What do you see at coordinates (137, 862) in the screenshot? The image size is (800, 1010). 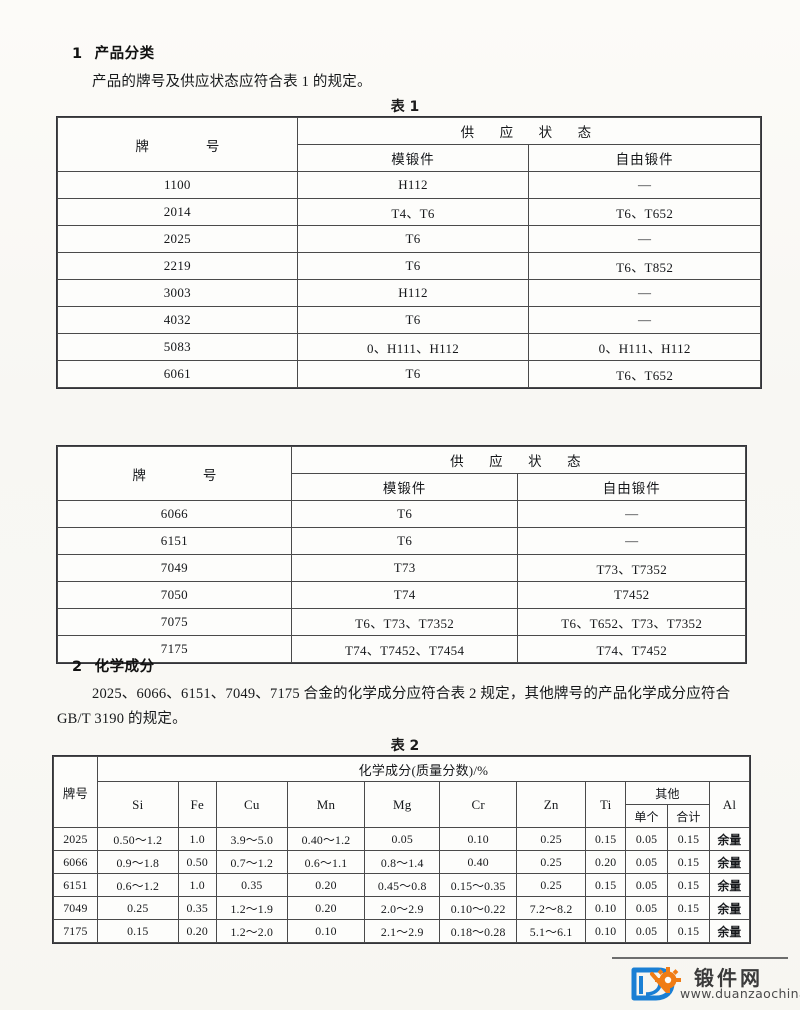 I see `cell-si: 0.9～1.8` at bounding box center [137, 862].